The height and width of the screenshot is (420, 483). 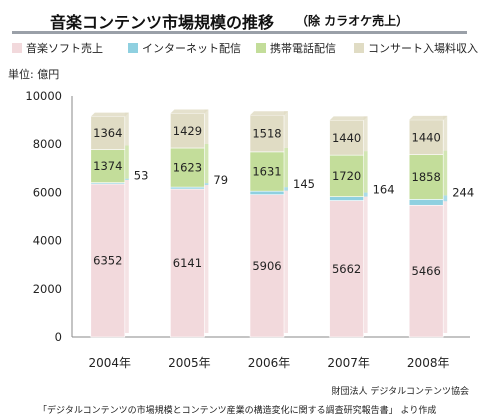 What do you see at coordinates (189, 363) in the screenshot?
I see `x-tick-label: 2005年` at bounding box center [189, 363].